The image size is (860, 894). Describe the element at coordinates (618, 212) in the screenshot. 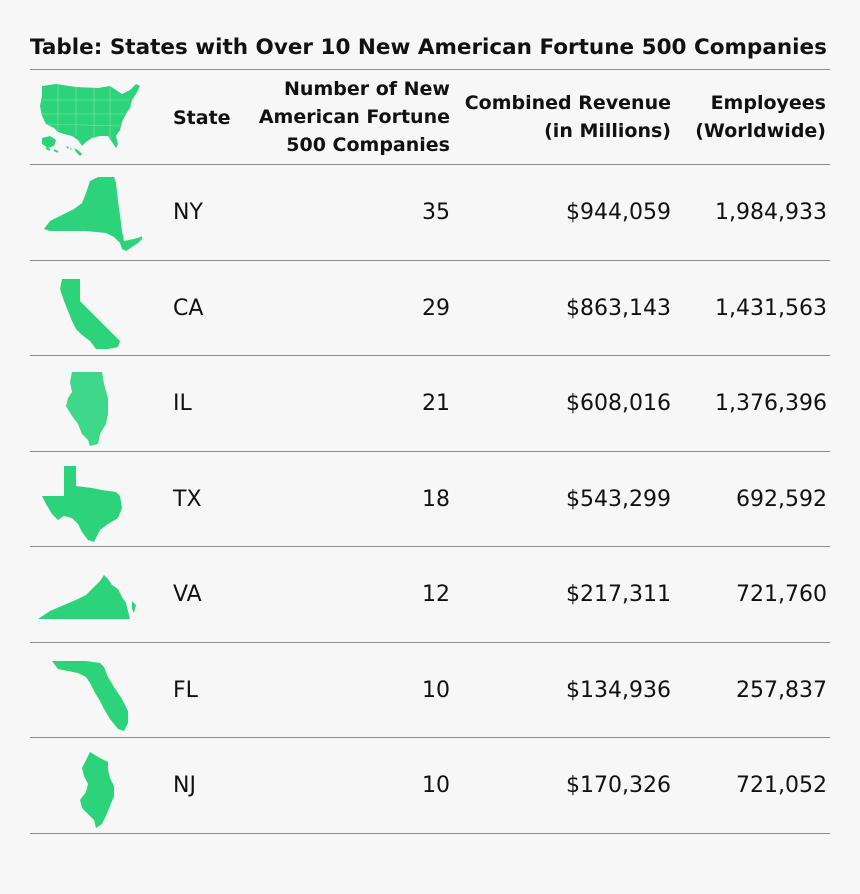

I see `revenue-value: $944,059` at that location.